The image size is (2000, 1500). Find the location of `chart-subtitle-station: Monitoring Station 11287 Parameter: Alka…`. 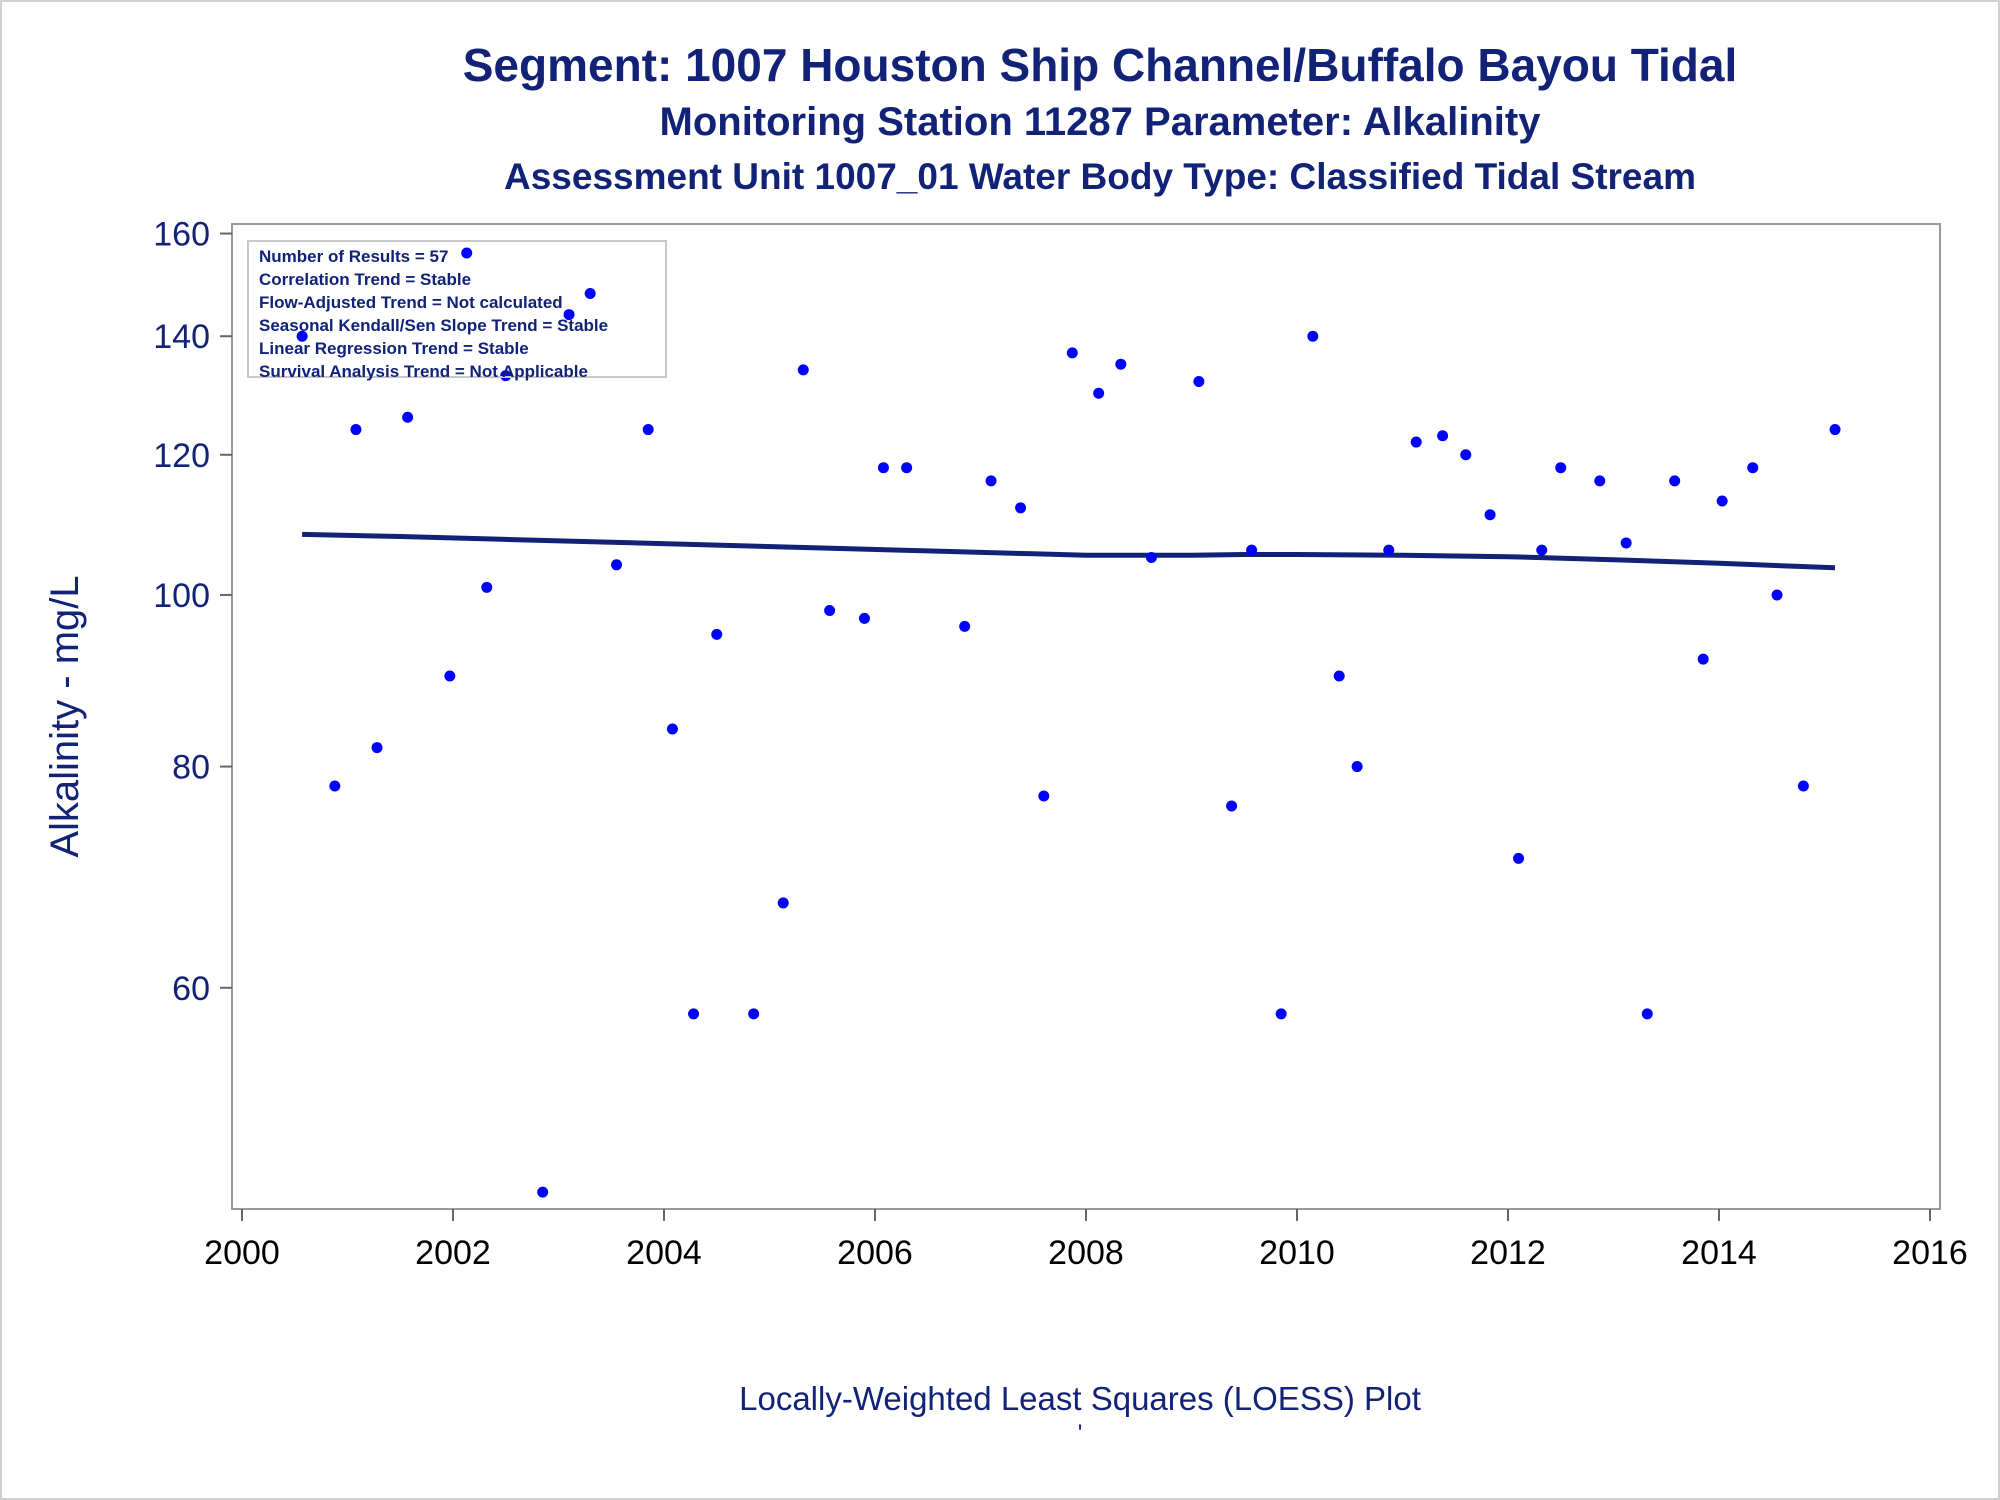

chart-subtitle-station: Monitoring Station 11287 Parameter: Alka… is located at coordinates (1100, 122).